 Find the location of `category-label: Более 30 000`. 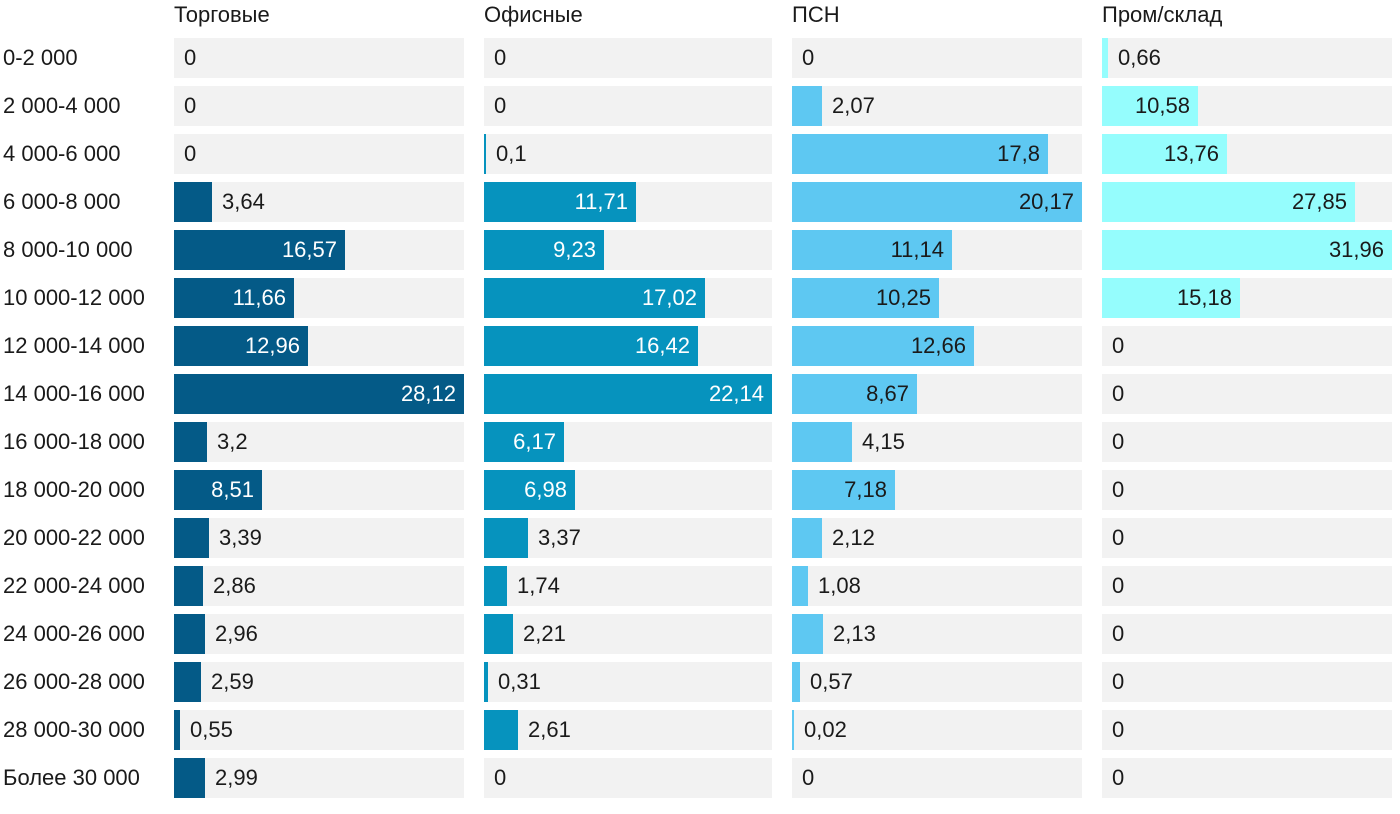

category-label: Более 30 000 is located at coordinates (71, 777).